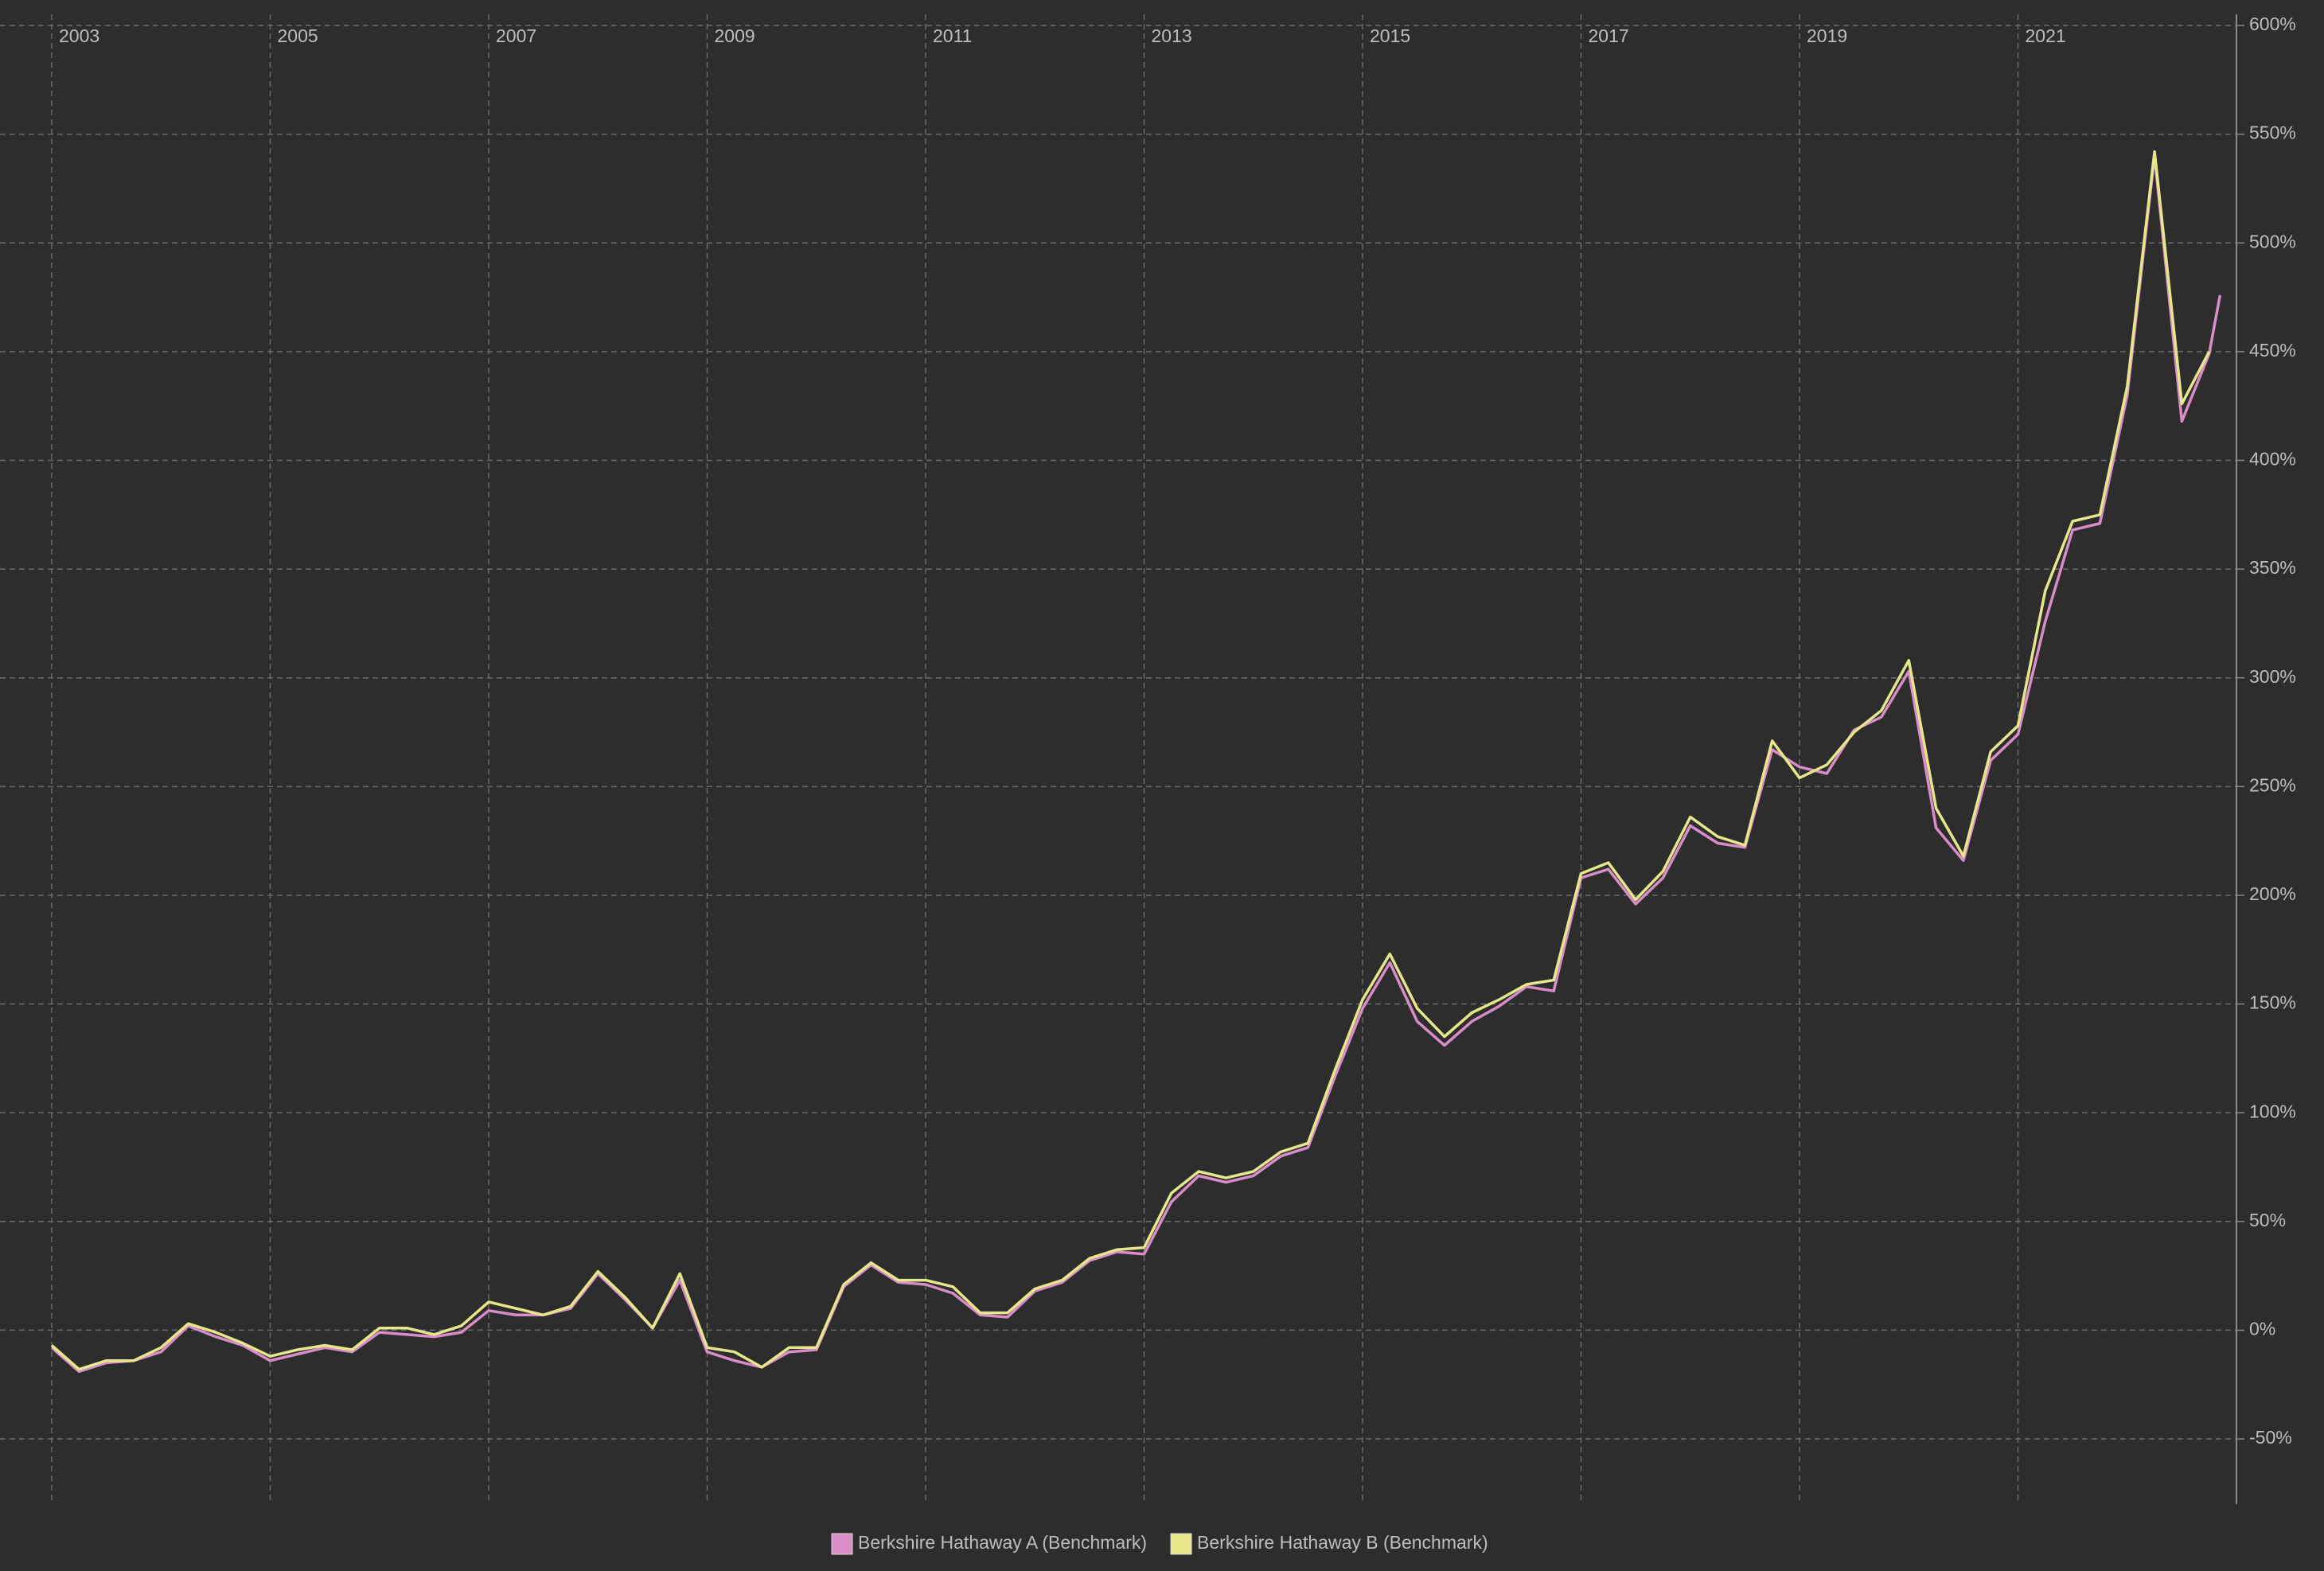 The height and width of the screenshot is (1571, 2324). What do you see at coordinates (2272, 567) in the screenshot?
I see `y-tick-label: 350%` at bounding box center [2272, 567].